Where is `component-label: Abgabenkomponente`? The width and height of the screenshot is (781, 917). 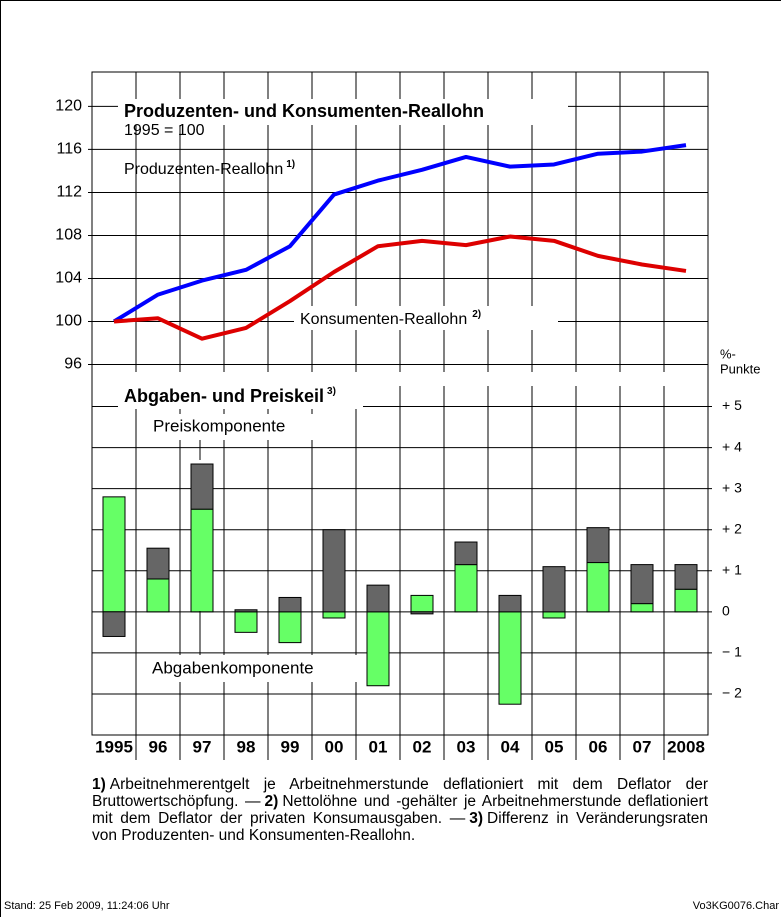 component-label: Abgabenkomponente is located at coordinates (233, 667).